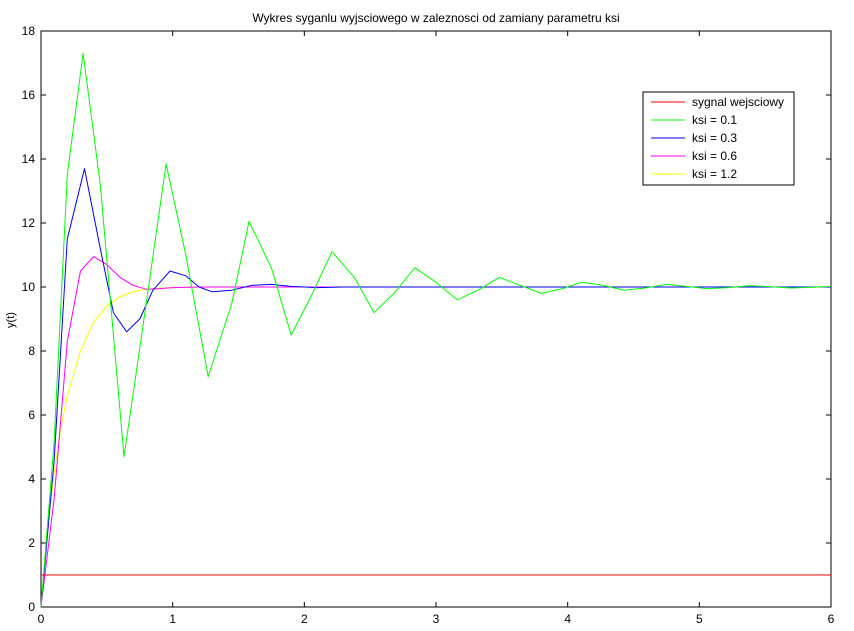 This screenshot has height=631, width=854. What do you see at coordinates (29, 287) in the screenshot?
I see `y-tick-label: 10` at bounding box center [29, 287].